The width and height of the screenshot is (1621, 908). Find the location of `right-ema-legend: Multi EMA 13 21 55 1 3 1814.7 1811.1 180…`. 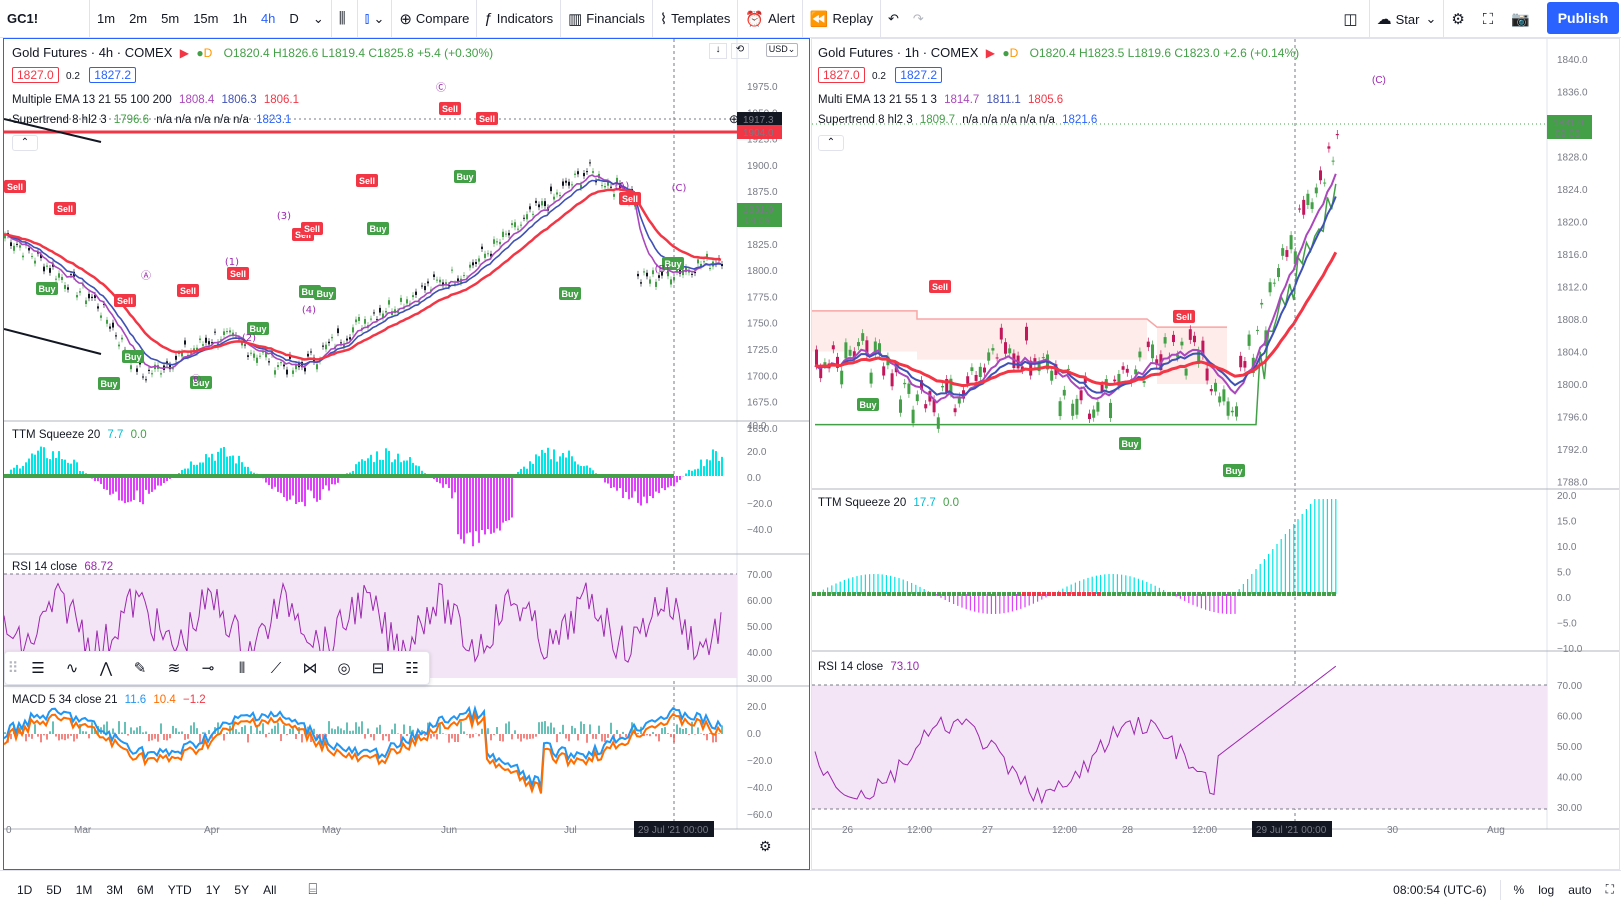

right-ema-legend: Multi EMA 13 21 55 1 3 1814.7 1811.1 180… is located at coordinates (940, 100).